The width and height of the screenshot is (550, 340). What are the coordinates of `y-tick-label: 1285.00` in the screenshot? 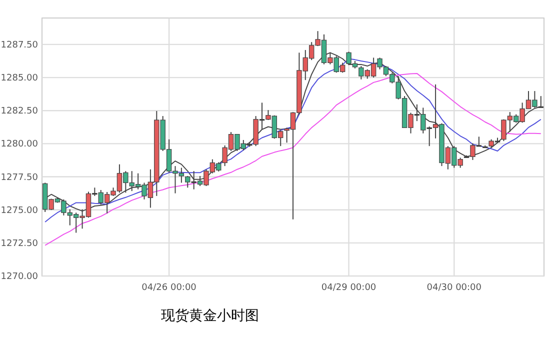 It's located at (19, 79).